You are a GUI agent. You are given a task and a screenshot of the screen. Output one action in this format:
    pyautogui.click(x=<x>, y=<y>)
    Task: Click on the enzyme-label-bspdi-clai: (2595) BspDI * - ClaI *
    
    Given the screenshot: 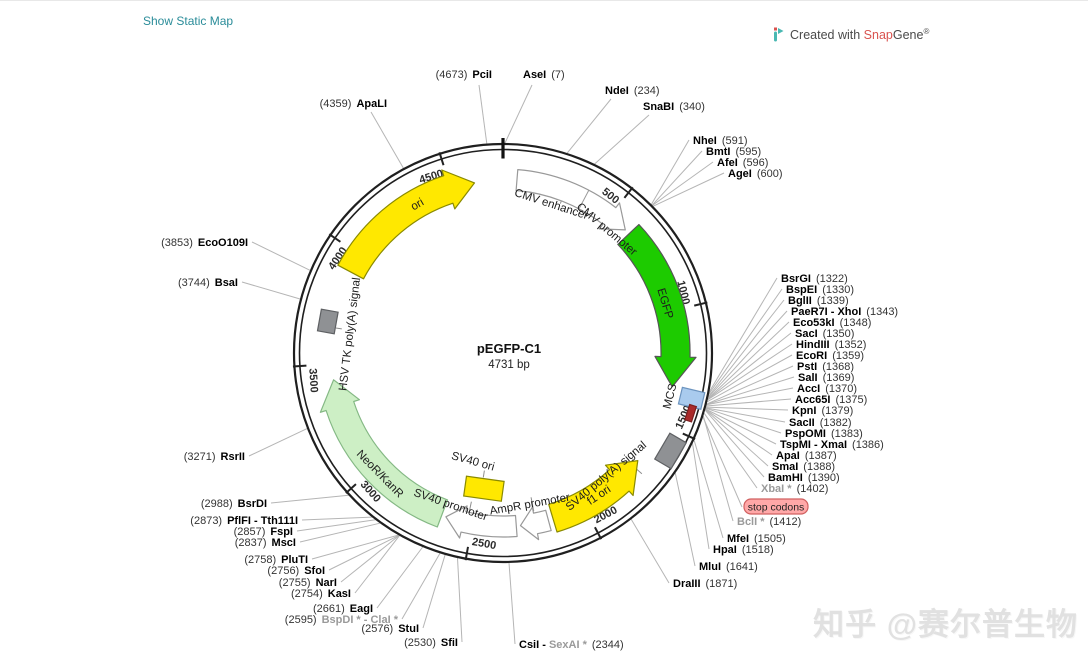 What is the action you would take?
    pyautogui.click(x=342, y=620)
    